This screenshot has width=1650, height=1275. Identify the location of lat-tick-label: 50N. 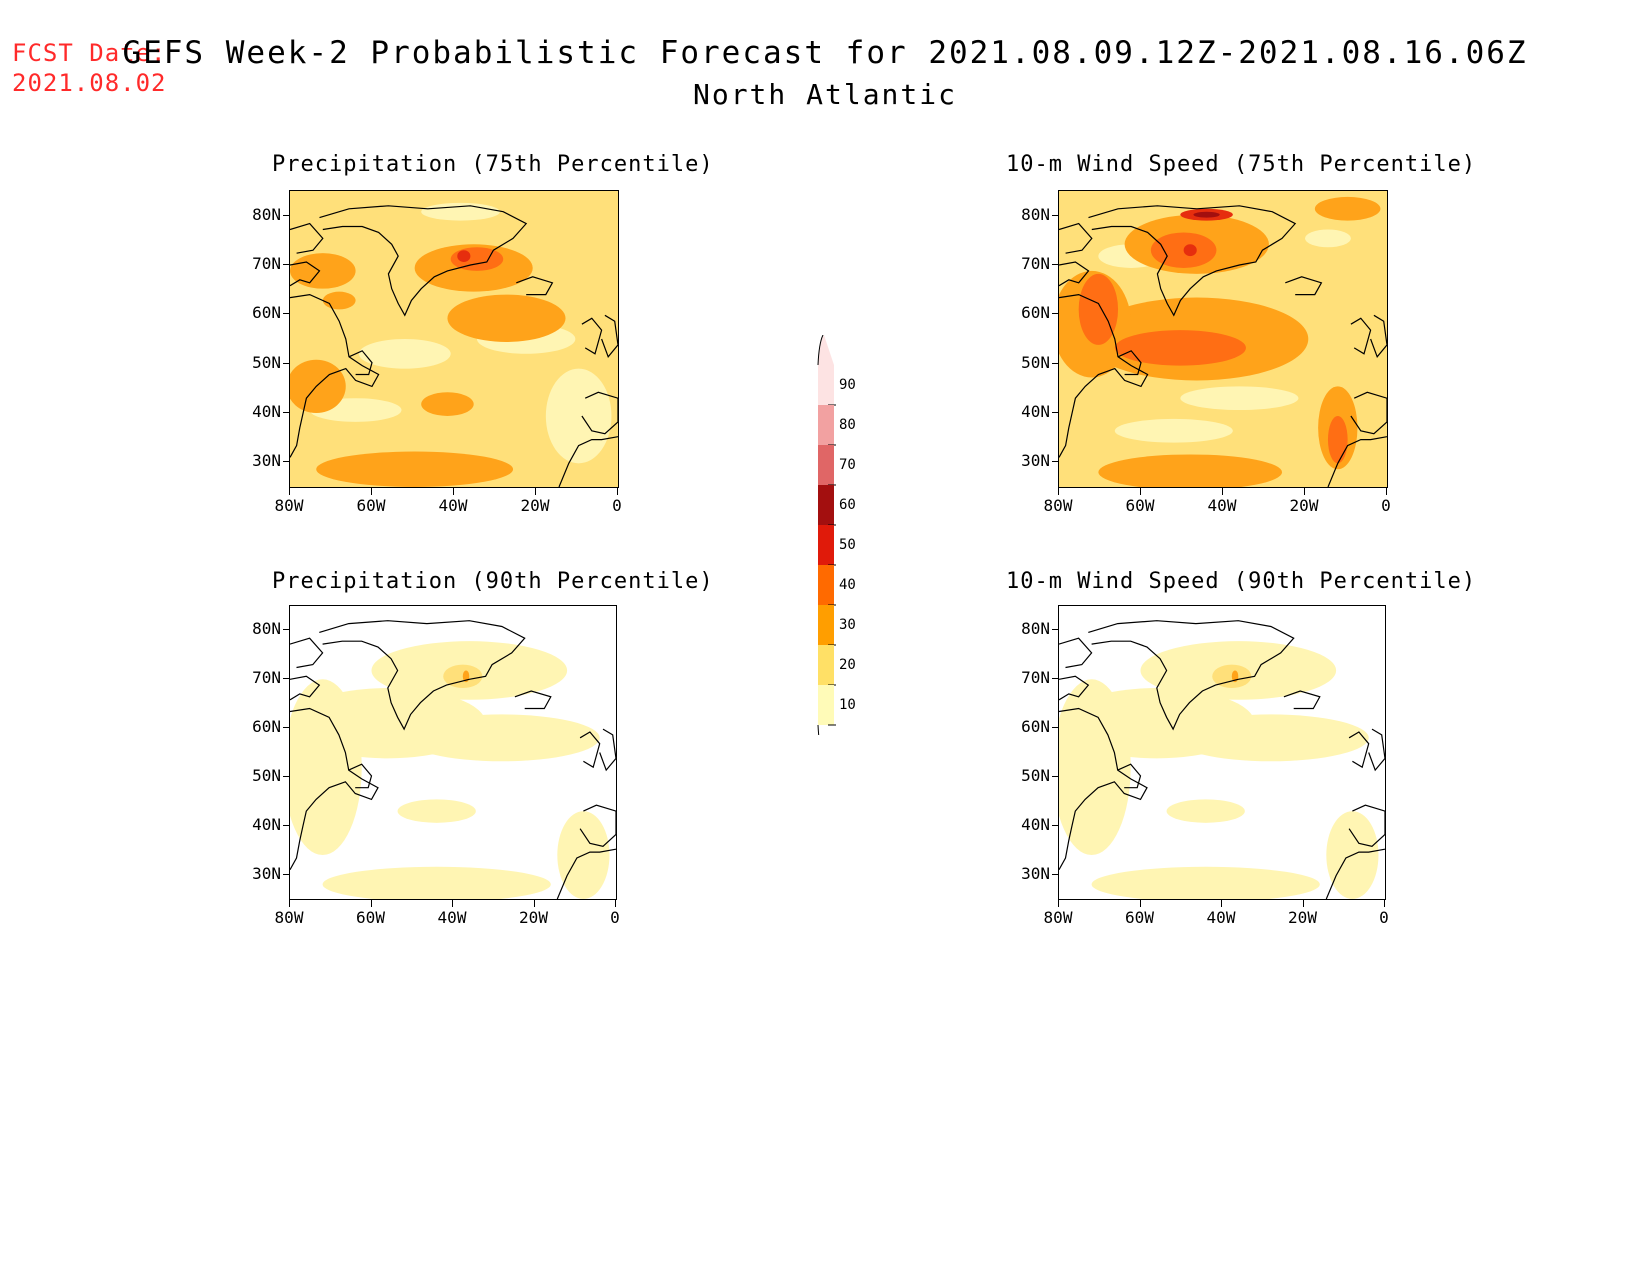
(266, 362).